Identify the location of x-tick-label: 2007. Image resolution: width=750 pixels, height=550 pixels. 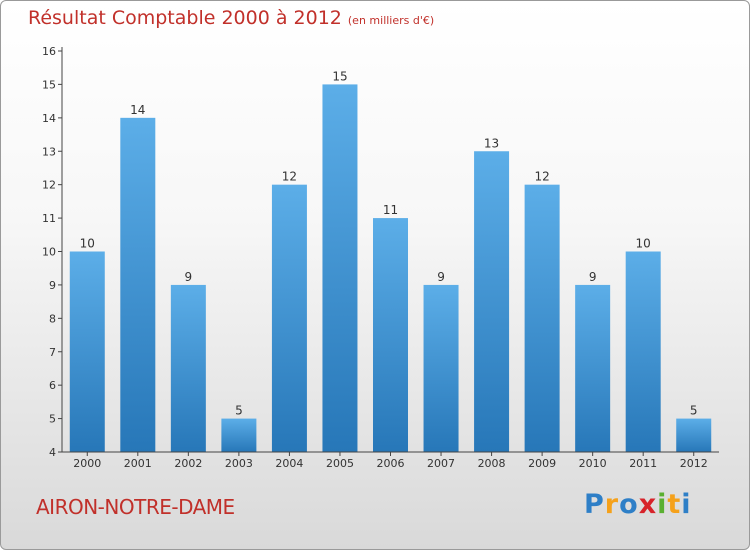
(441, 463).